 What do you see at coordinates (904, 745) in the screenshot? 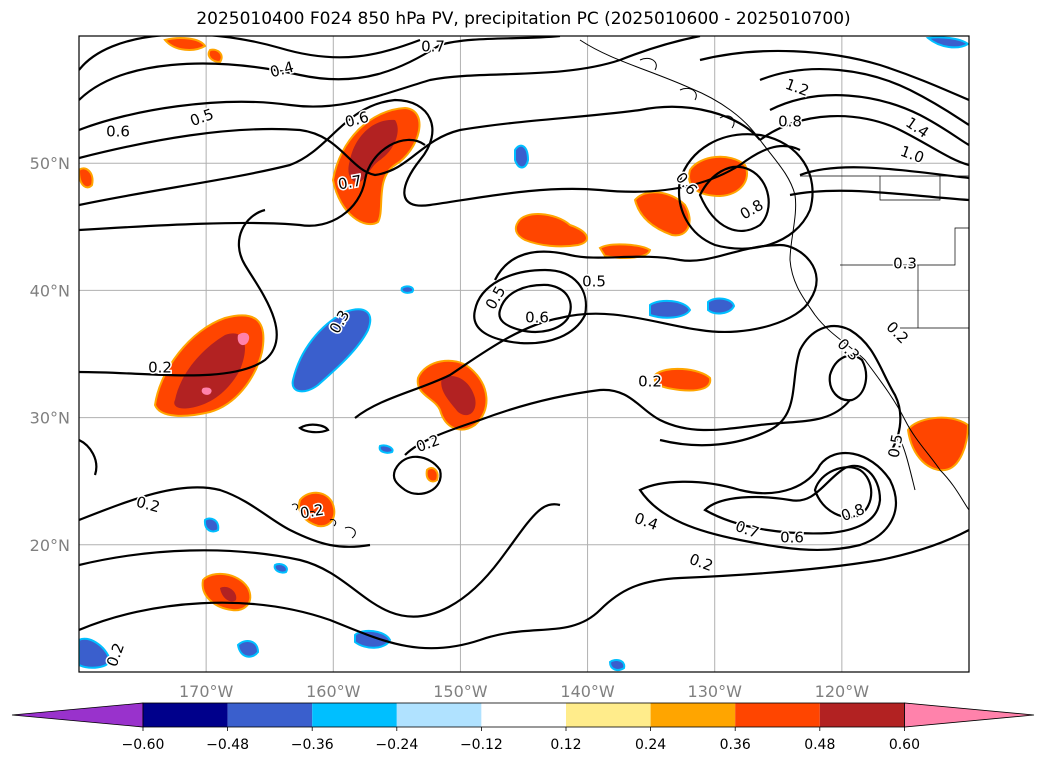
I see `colorbar-tick-label: 0.60` at bounding box center [904, 745].